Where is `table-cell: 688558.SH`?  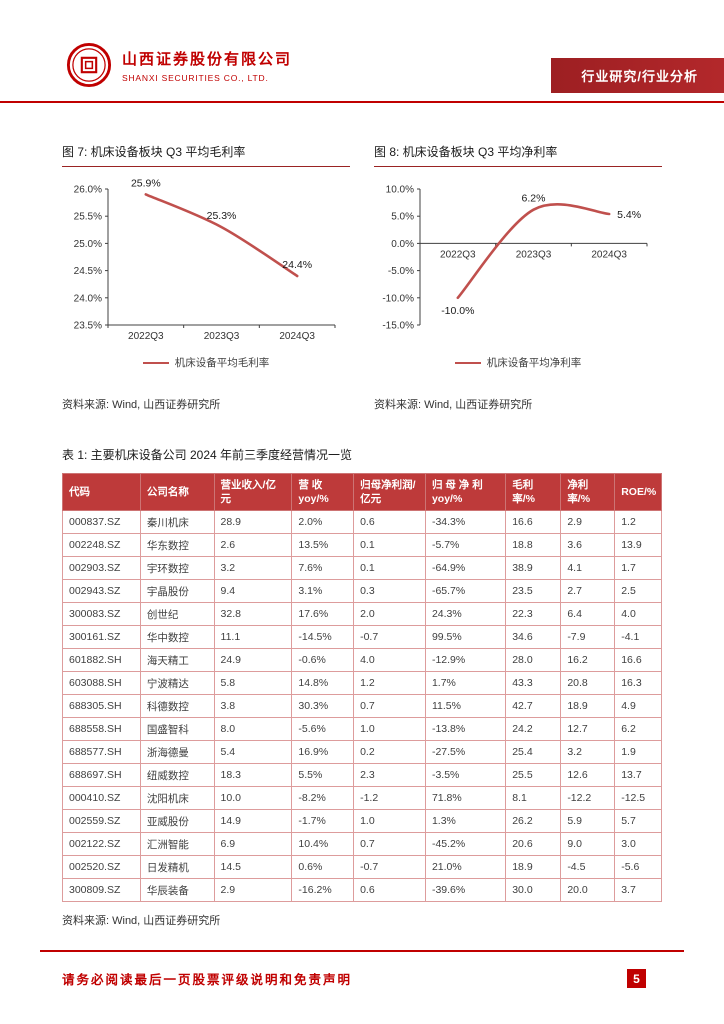 table-cell: 688558.SH is located at coordinates (101, 729).